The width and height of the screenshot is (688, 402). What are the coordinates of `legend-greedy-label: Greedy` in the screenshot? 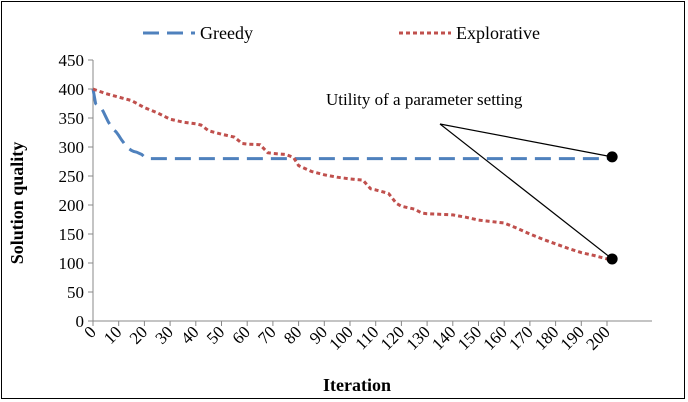 It's located at (226, 33).